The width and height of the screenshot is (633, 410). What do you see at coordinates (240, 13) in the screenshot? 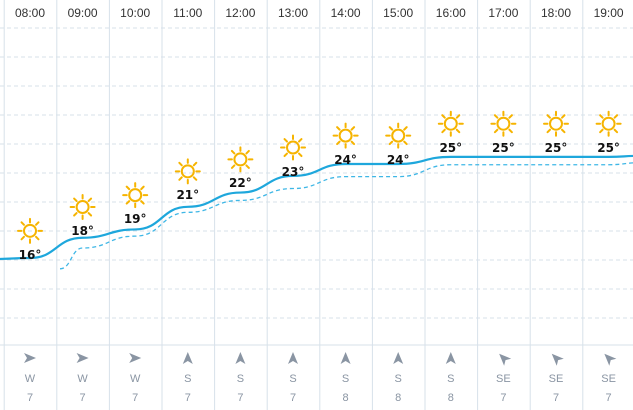
I see `hour-label: 12:00` at bounding box center [240, 13].